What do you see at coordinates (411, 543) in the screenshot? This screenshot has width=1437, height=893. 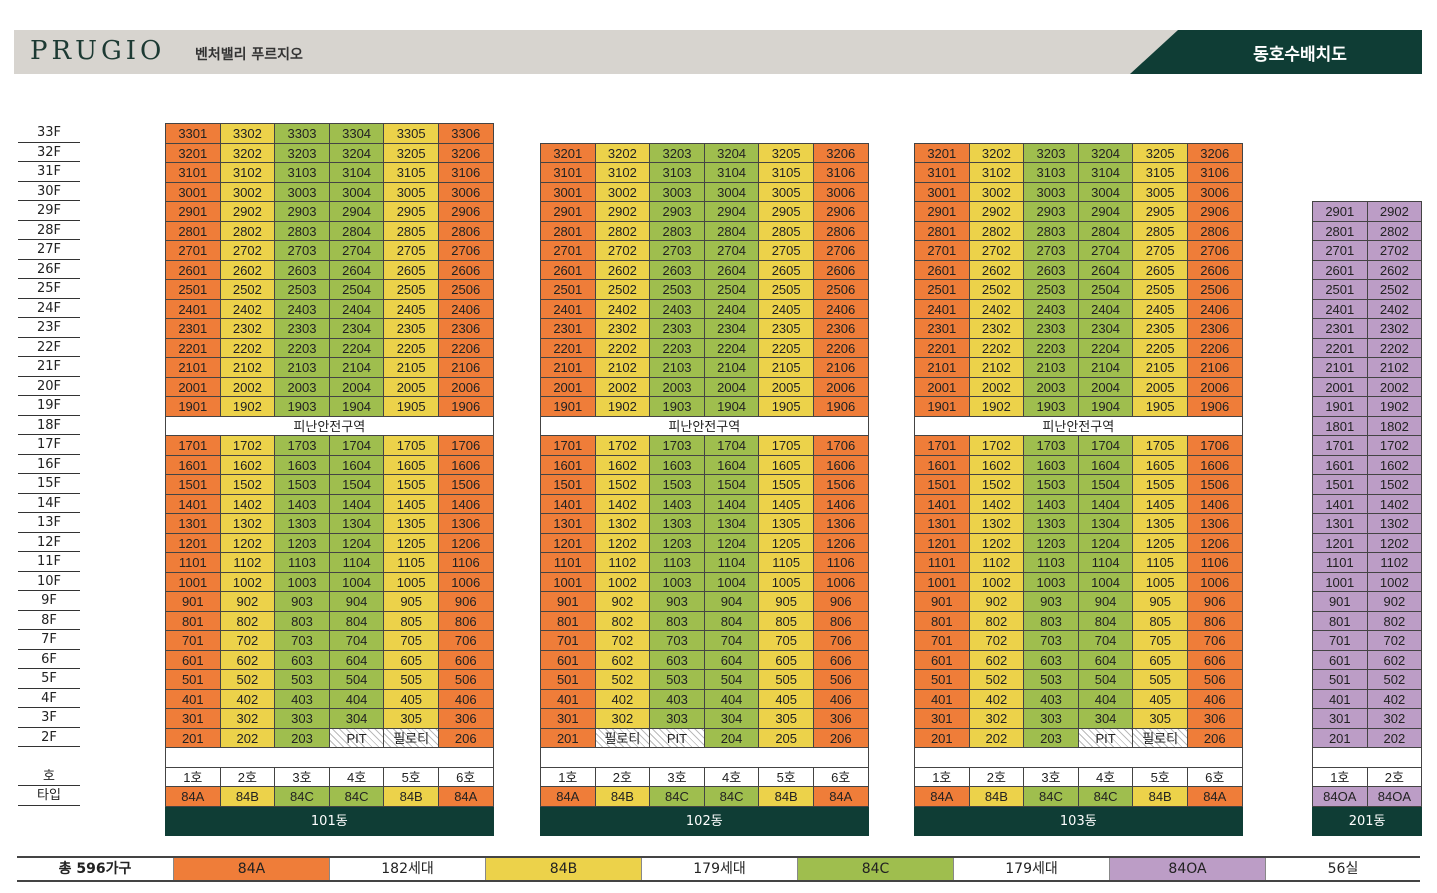 I see `unit-cell: 1205` at bounding box center [411, 543].